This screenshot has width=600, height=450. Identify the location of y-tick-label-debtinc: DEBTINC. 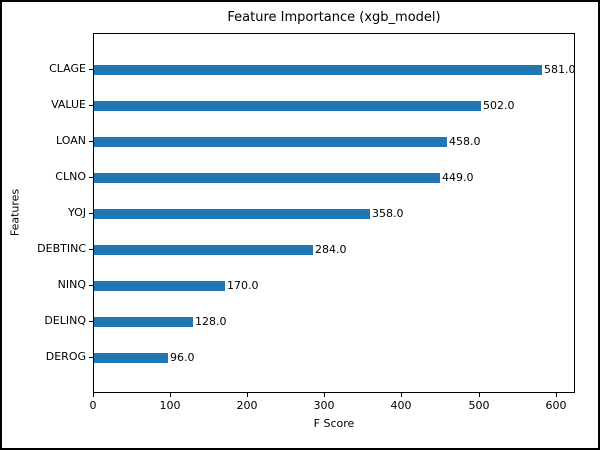
(61, 248).